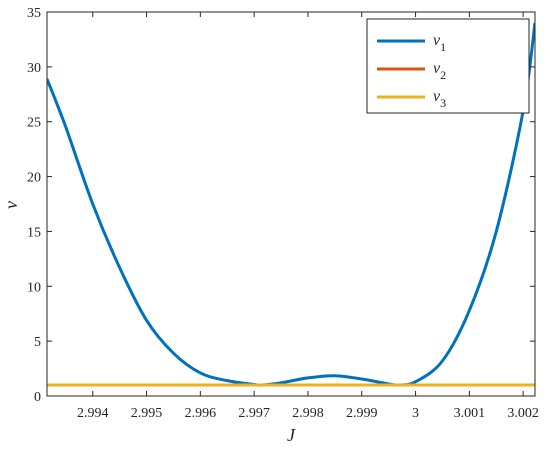 This screenshot has height=451, width=550. Describe the element at coordinates (93, 413) in the screenshot. I see `x-tick-label: 2.994` at that location.